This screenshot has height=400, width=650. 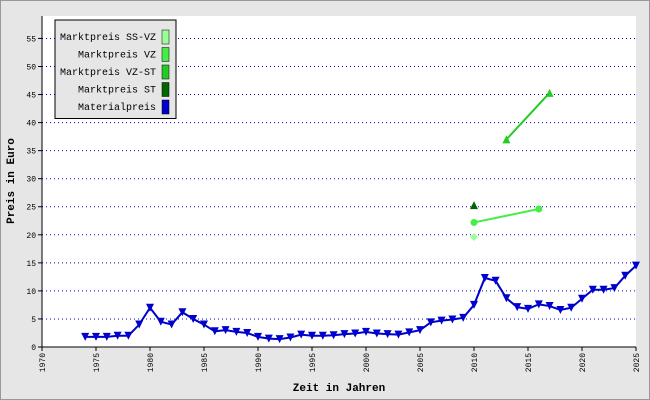 I want to click on x-tick-label: 1970, so click(x=43, y=362).